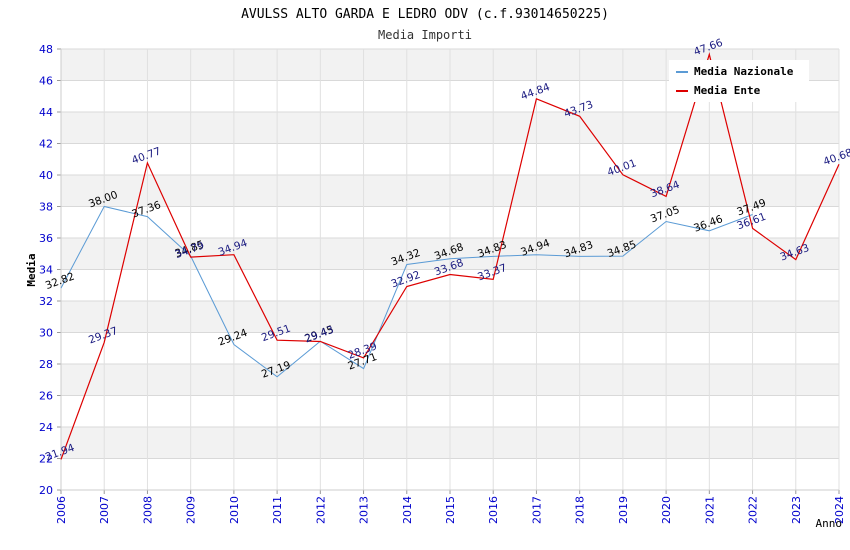 The width and height of the screenshot is (850, 550). Describe the element at coordinates (46, 459) in the screenshot. I see `y-tick-label: 22` at that location.